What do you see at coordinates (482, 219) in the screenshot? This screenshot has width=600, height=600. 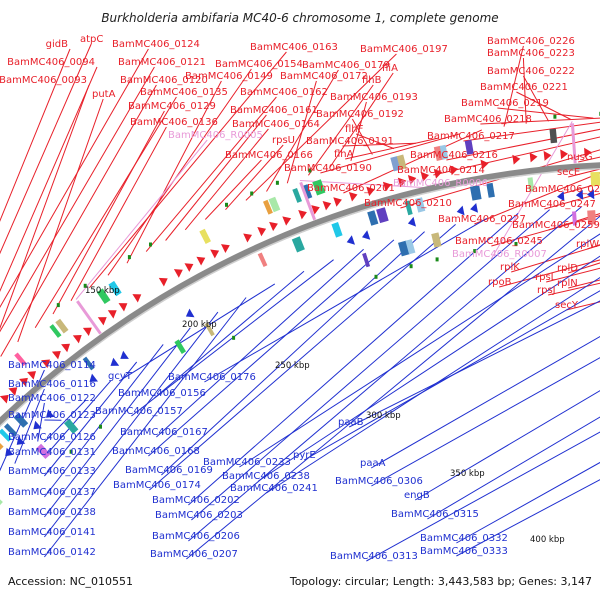 I see `forward-gene-label: BamMC406_0227` at bounding box center [482, 219].